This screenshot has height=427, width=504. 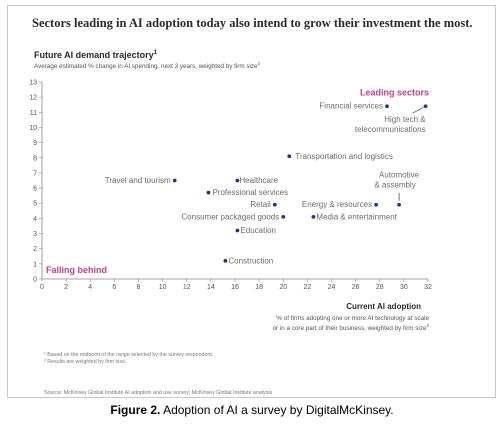 I want to click on annotation-leading-sectors: Leading sectors, so click(x=394, y=93).